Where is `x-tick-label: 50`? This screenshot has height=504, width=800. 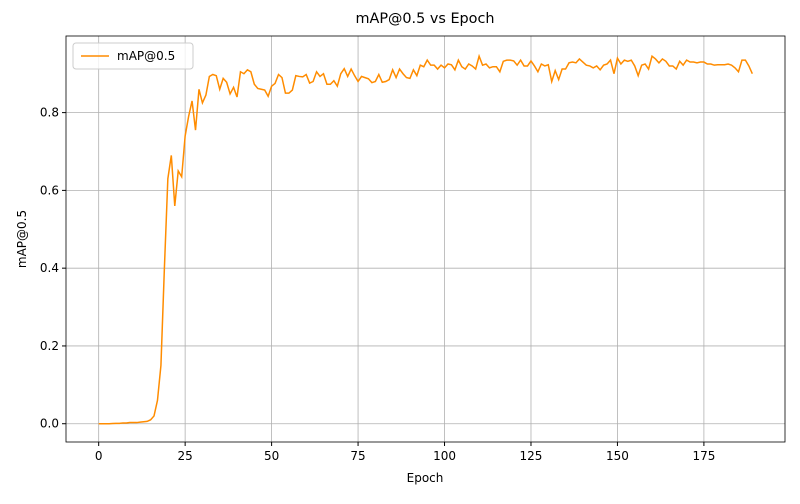 x-tick-label: 50 is located at coordinates (271, 456).